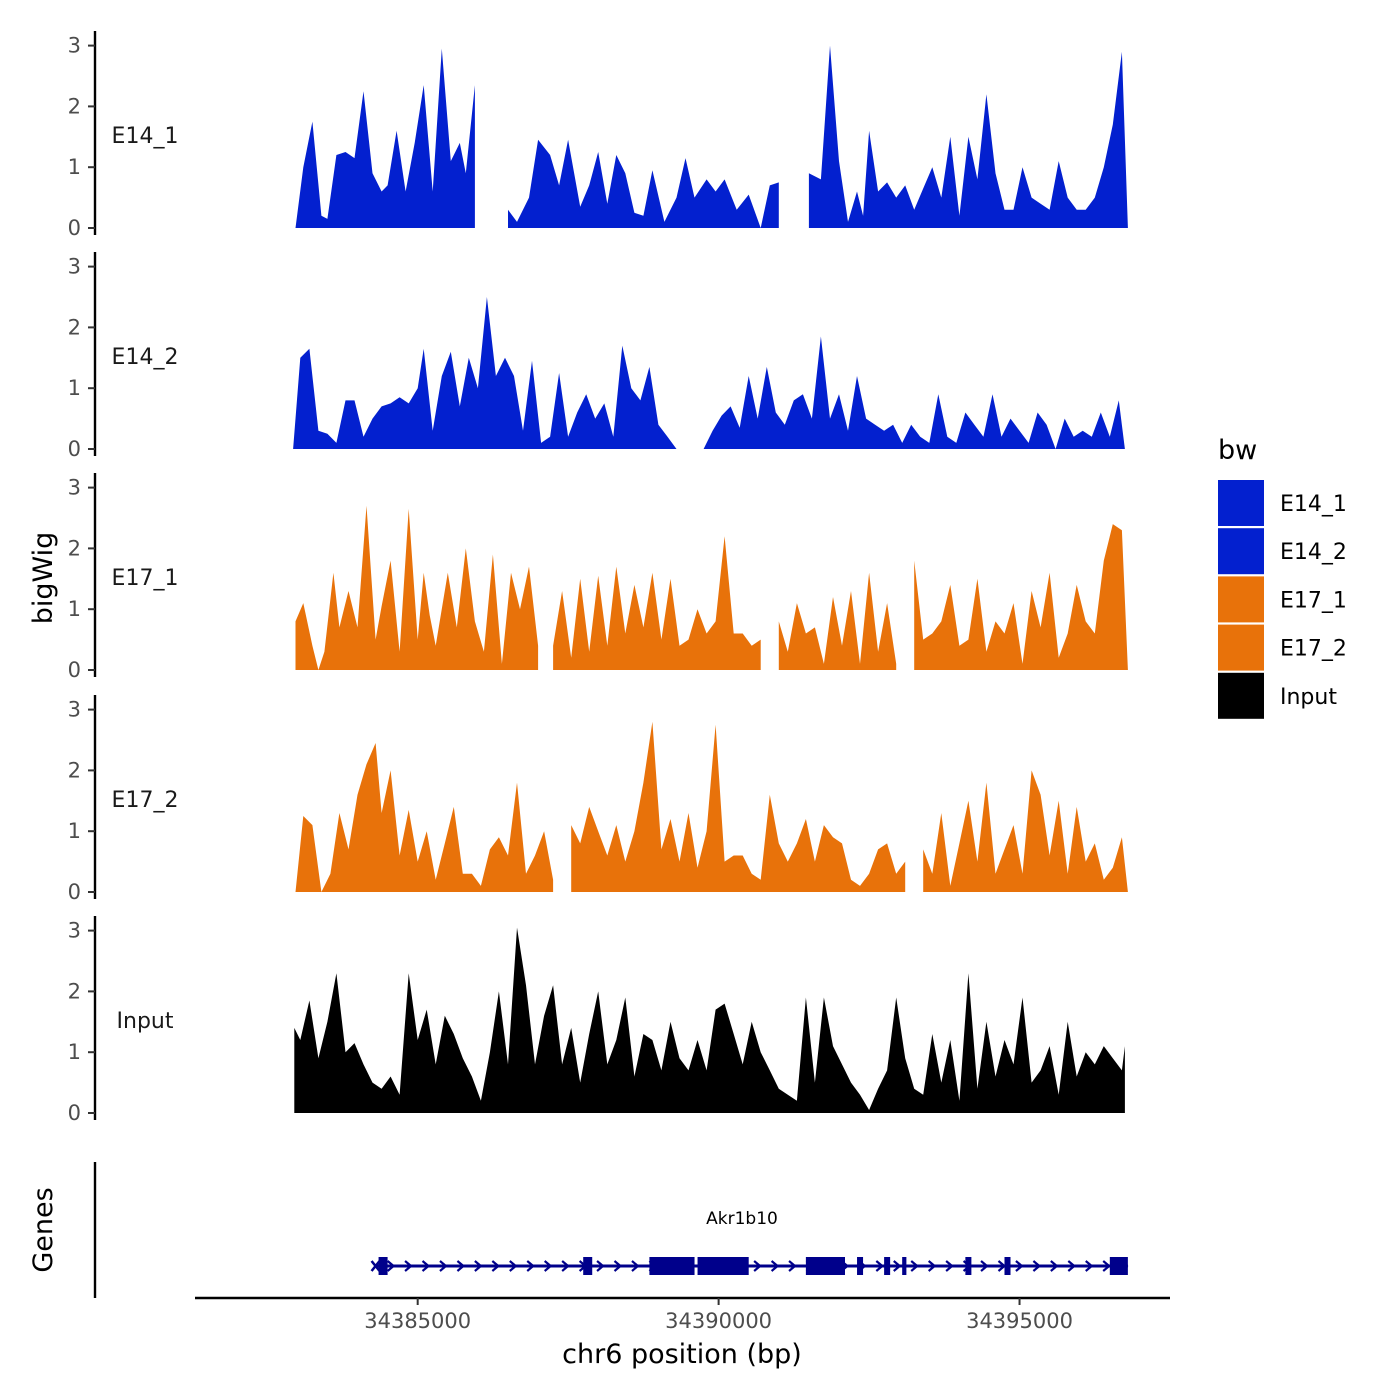  I want to click on track-E17_1: 0 1 2 3 E17_1, so click(598, 577).